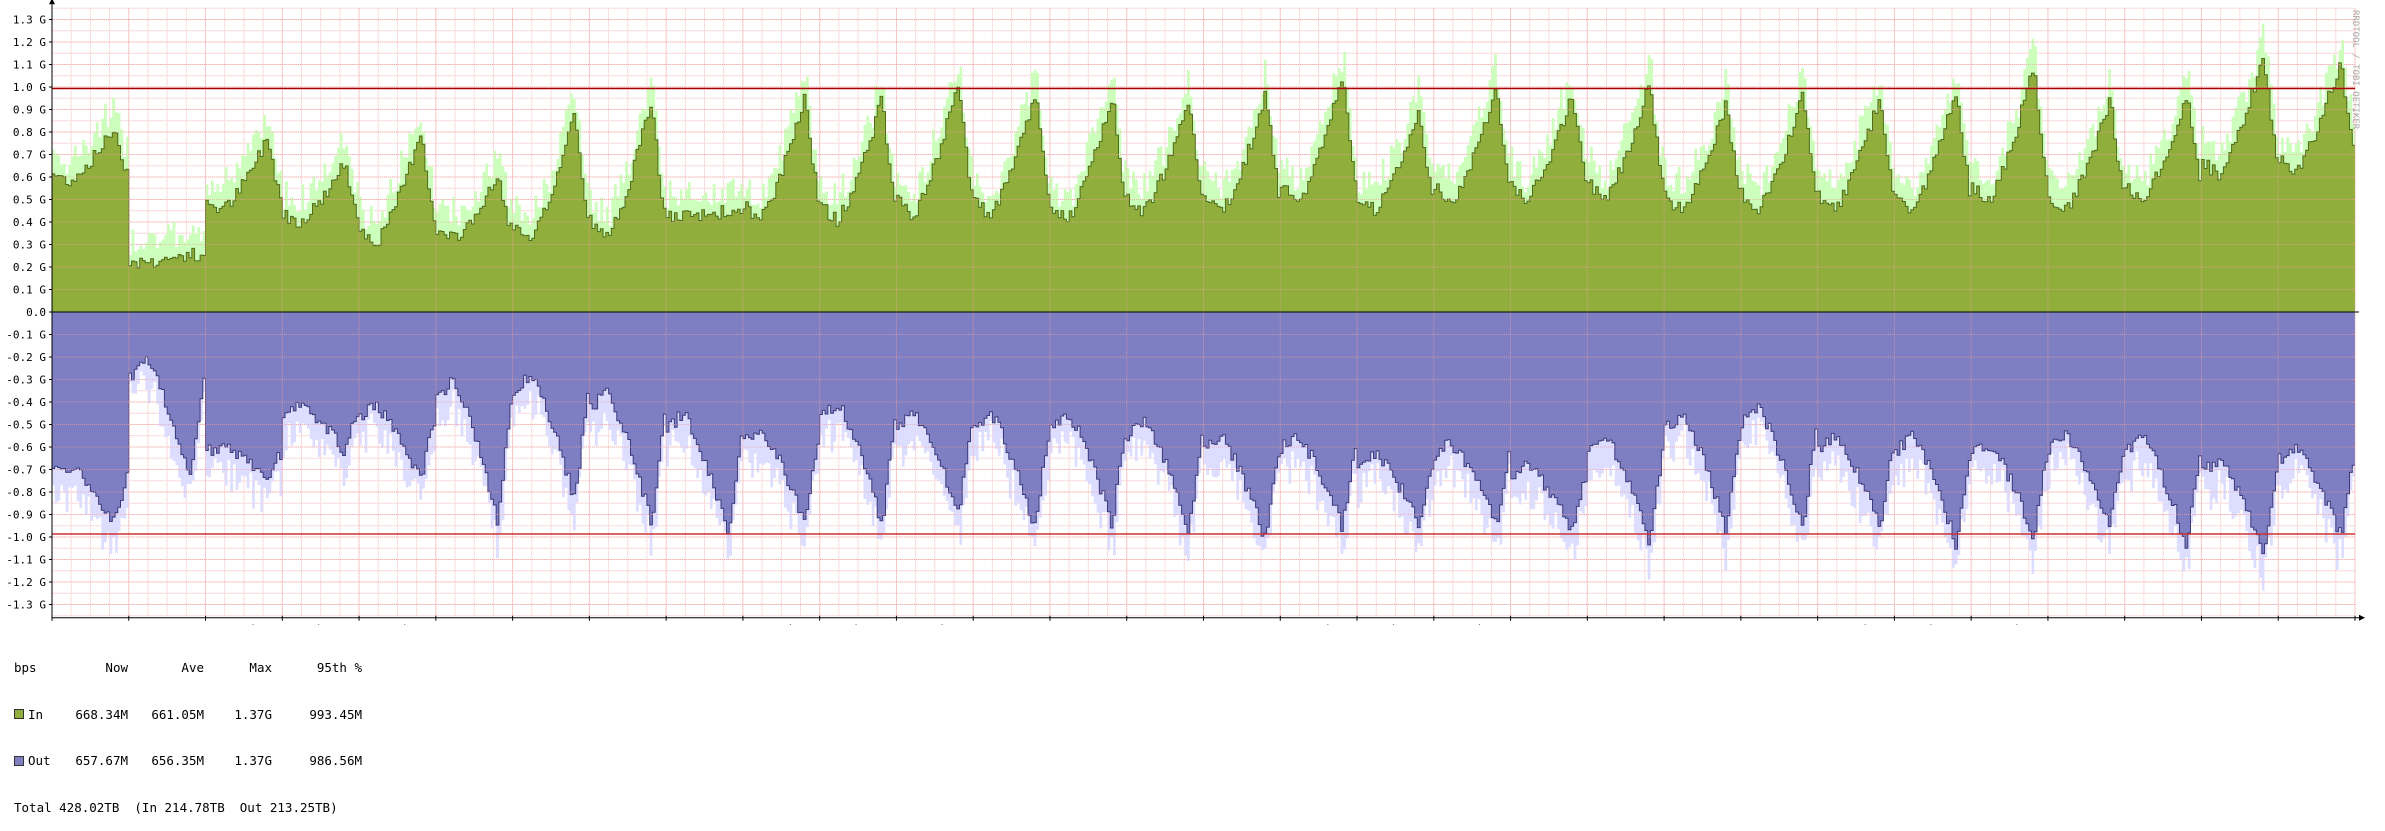 The width and height of the screenshot is (2385, 831). What do you see at coordinates (26, 357) in the screenshot?
I see `y-tick-label: -0.2 G` at bounding box center [26, 357].